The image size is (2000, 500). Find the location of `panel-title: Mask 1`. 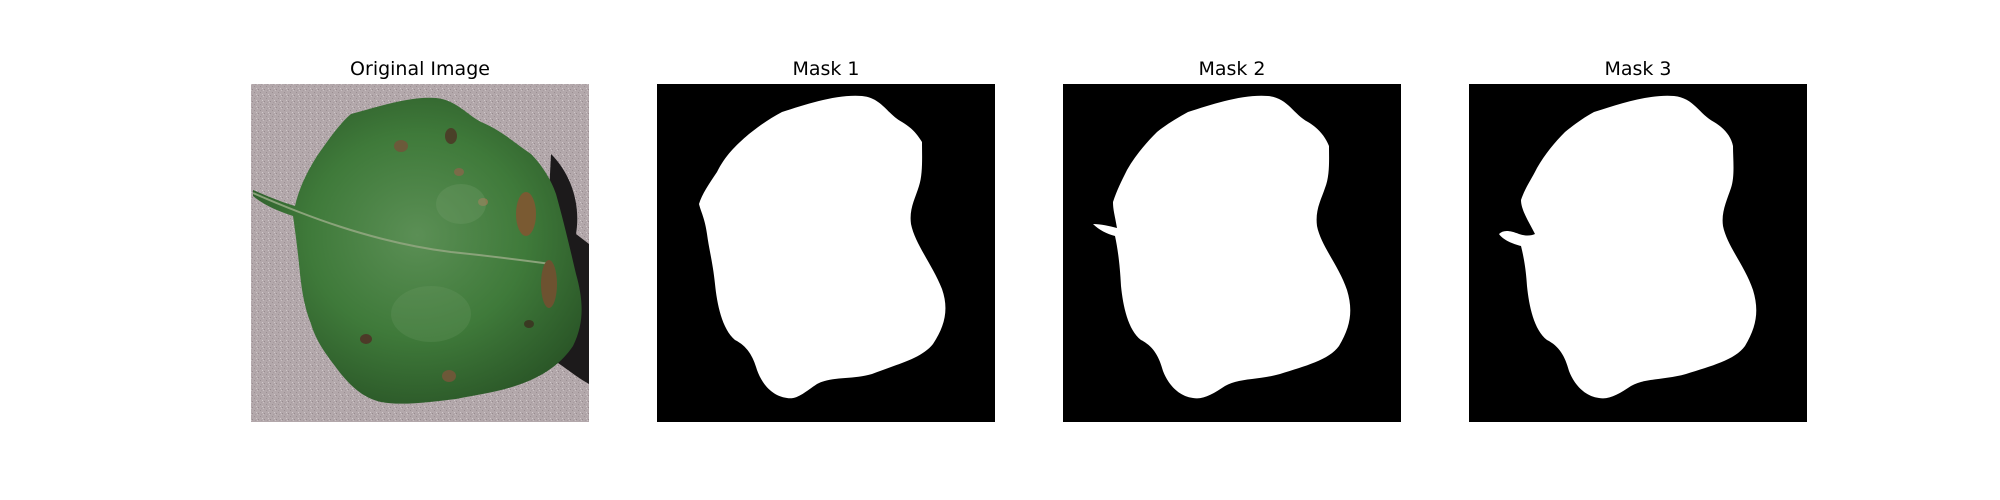

panel-title: Mask 1 is located at coordinates (826, 69).